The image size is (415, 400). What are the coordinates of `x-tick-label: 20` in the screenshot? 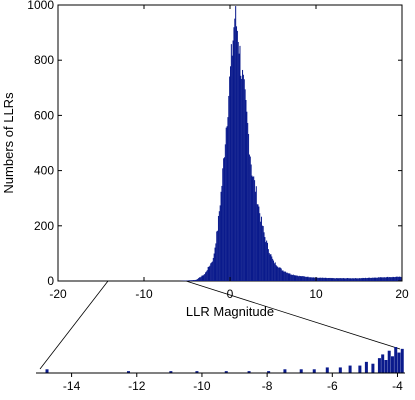 It's located at (402, 294).